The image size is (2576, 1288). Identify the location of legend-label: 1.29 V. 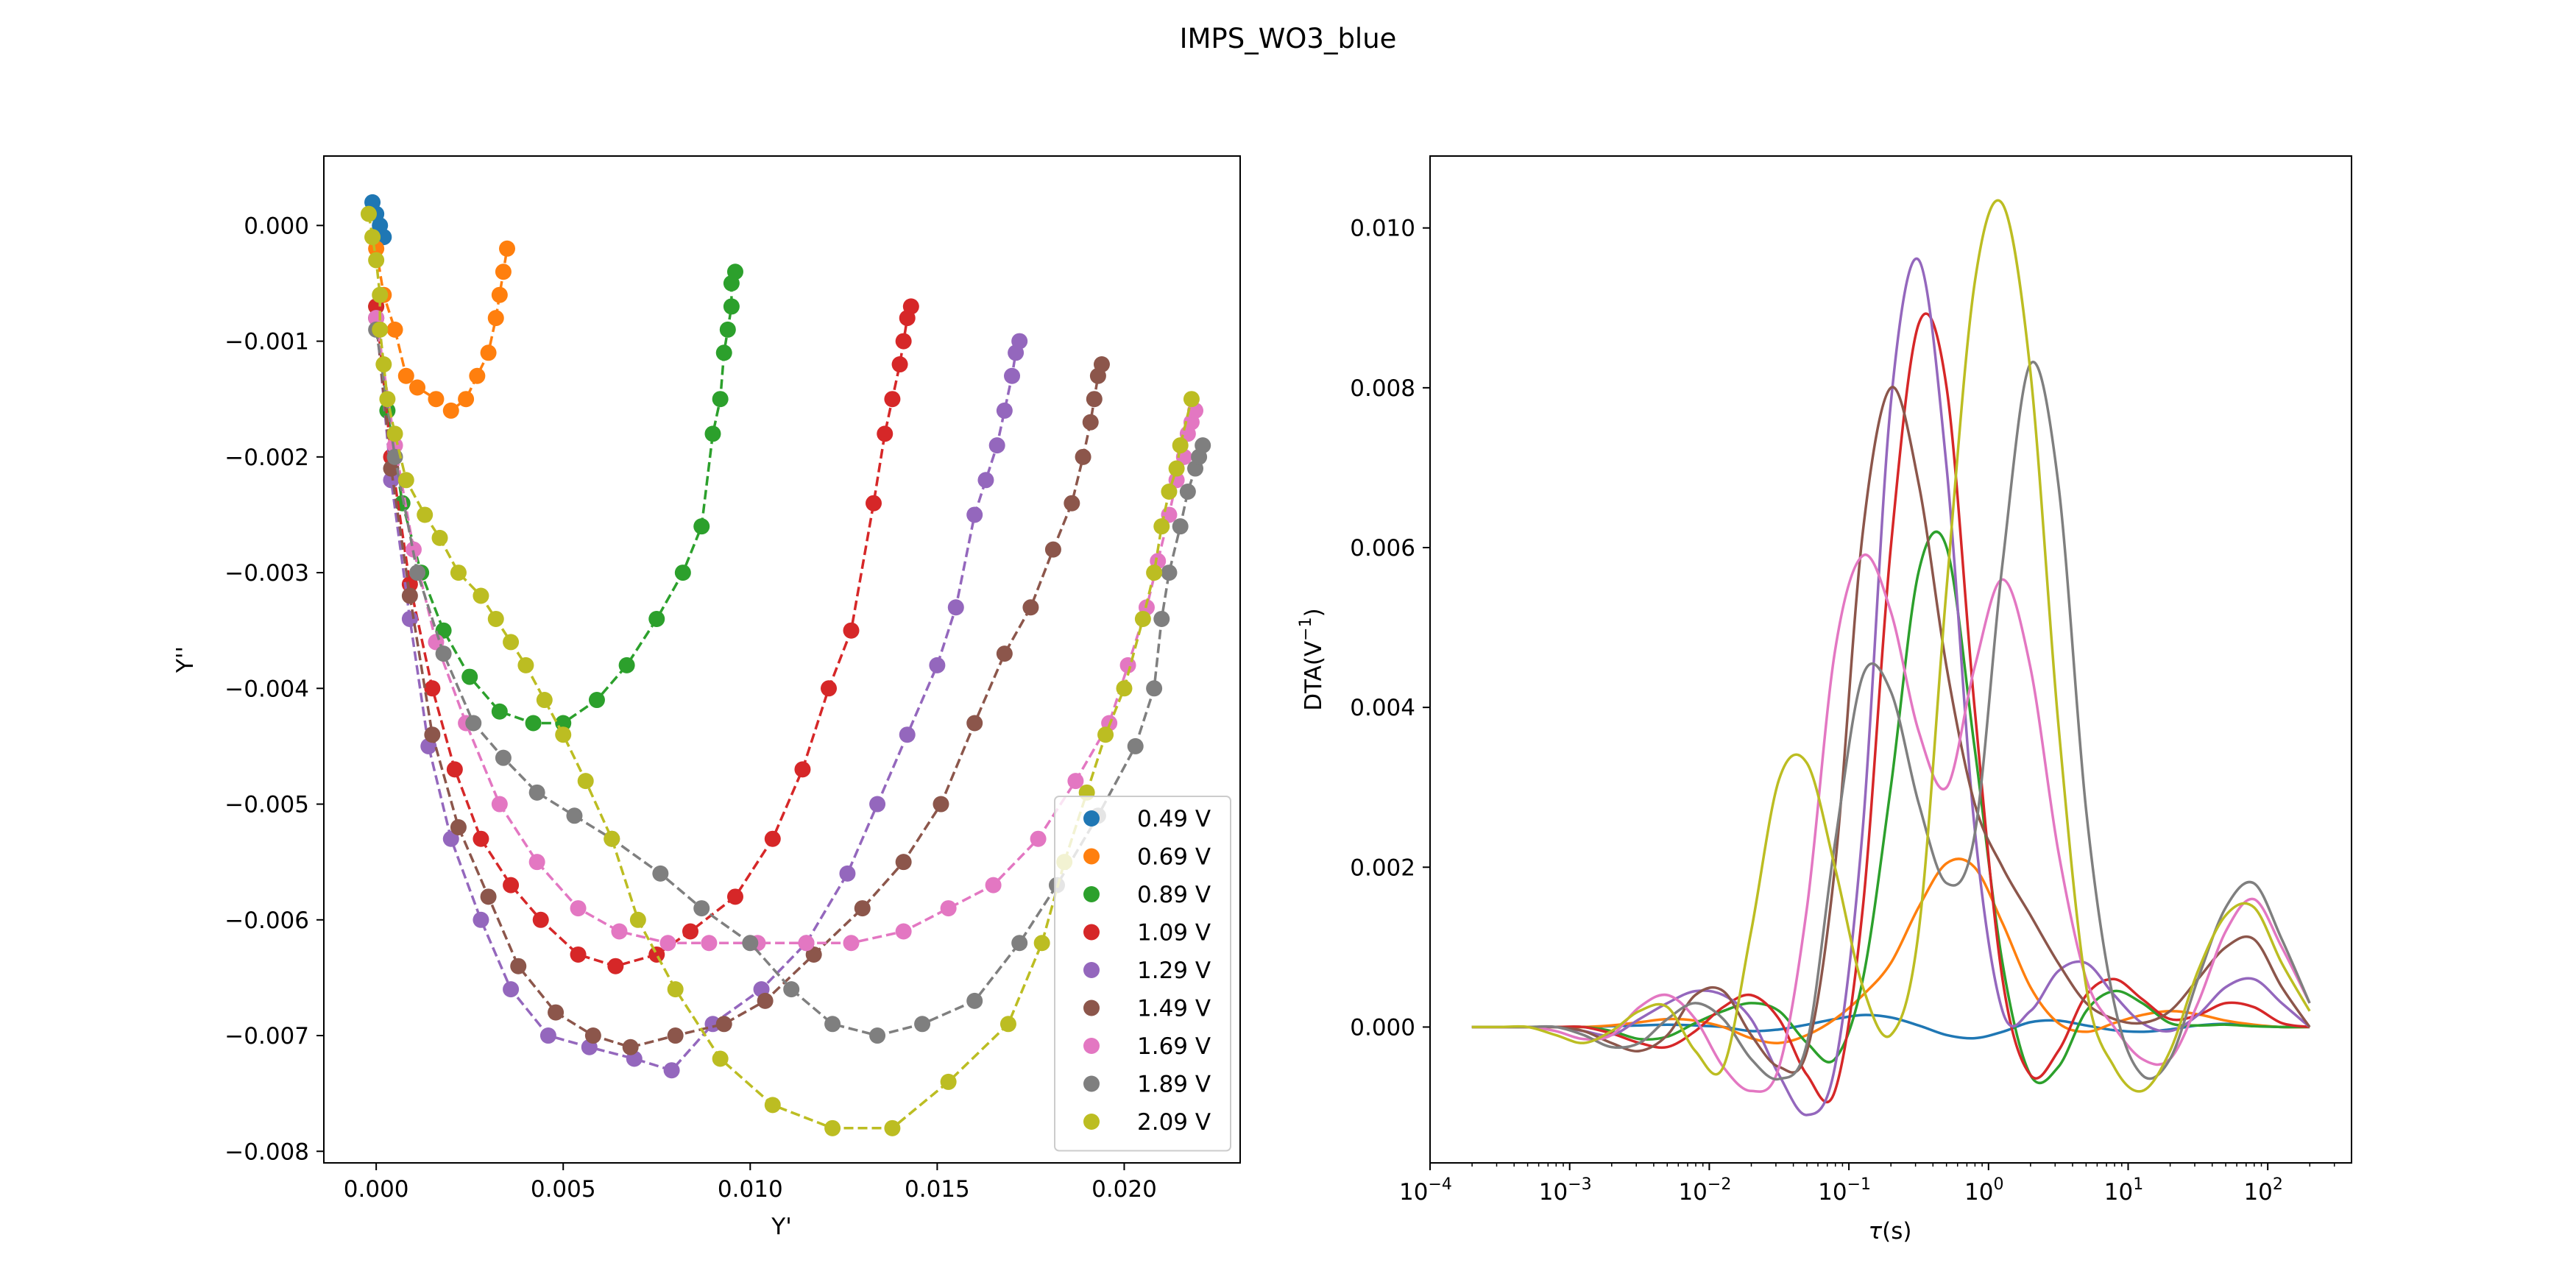
(1174, 971).